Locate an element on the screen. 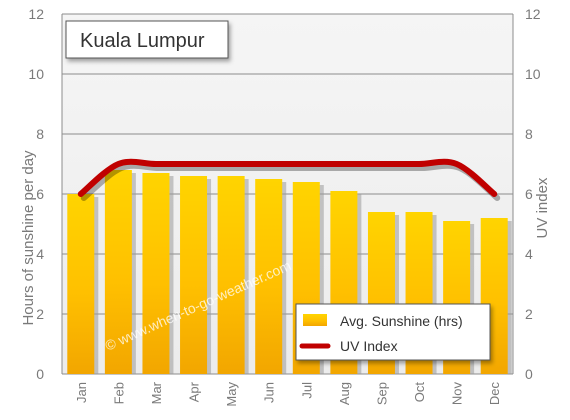 The image size is (570, 420). x-tick-label: Sep is located at coordinates (381, 393).